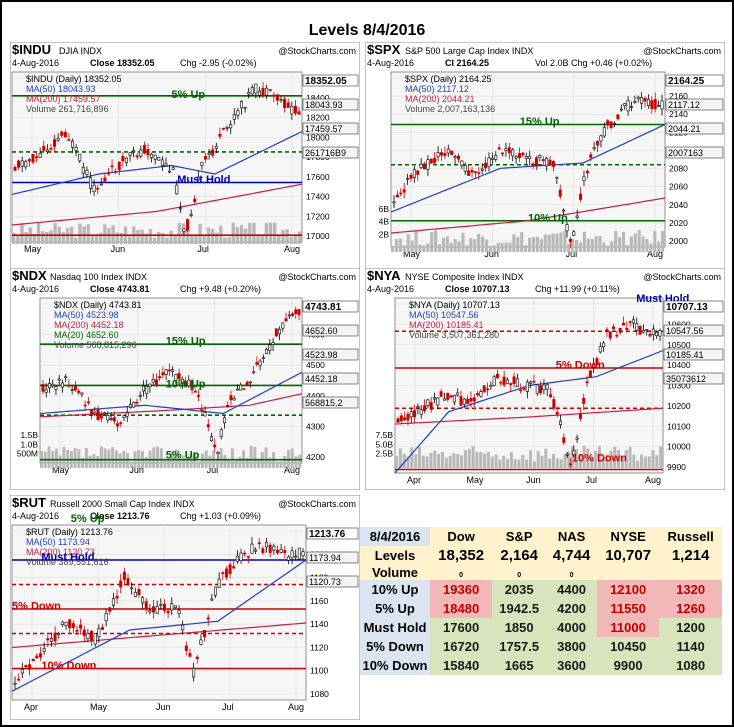 This screenshot has height=727, width=734. What do you see at coordinates (35, 289) in the screenshot?
I see `chart-date: 4-Aug-2016` at bounding box center [35, 289].